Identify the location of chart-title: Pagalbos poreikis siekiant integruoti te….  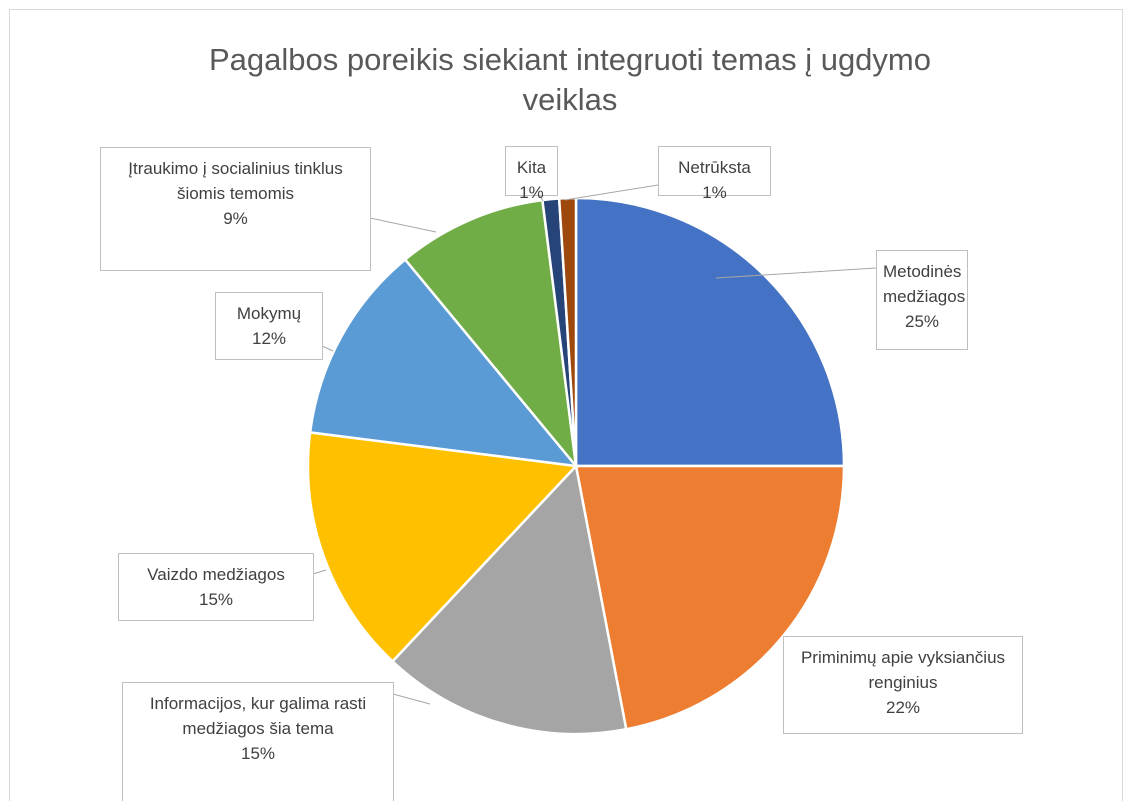
(570, 79).